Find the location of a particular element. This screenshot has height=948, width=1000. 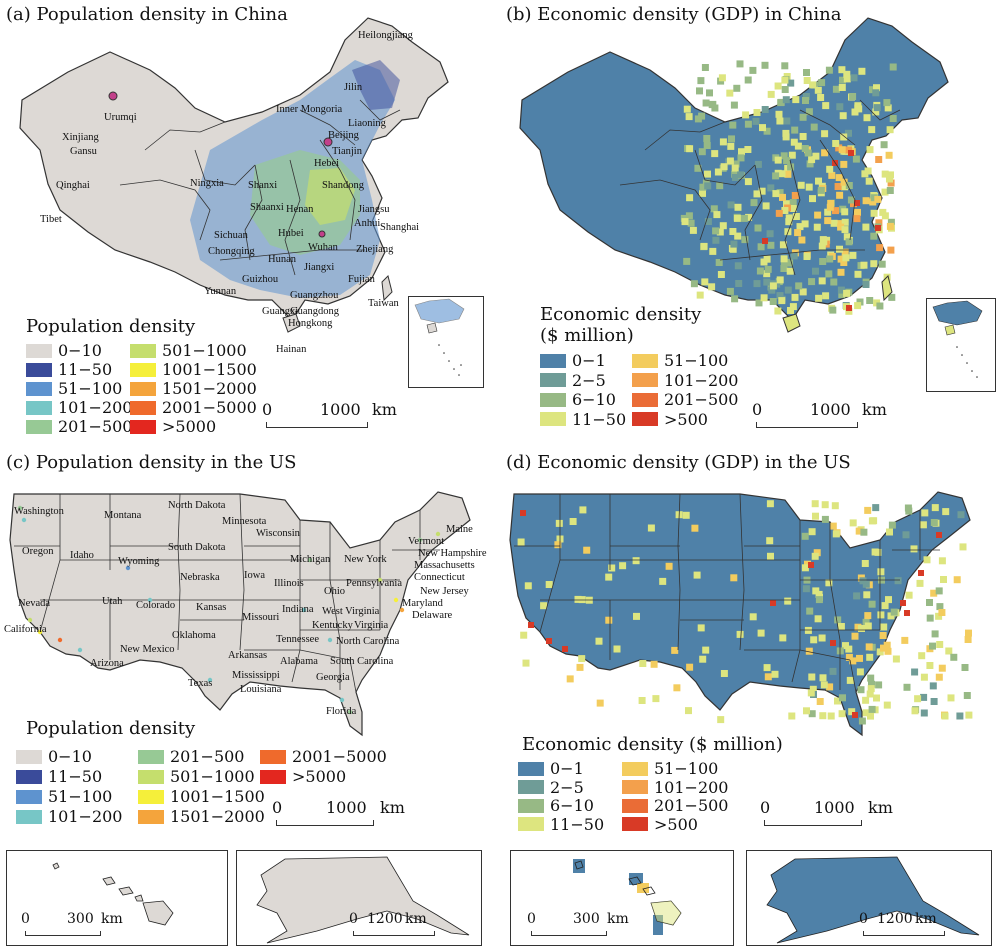

alaska-inset-c: 0 1200 km is located at coordinates (359, 898).